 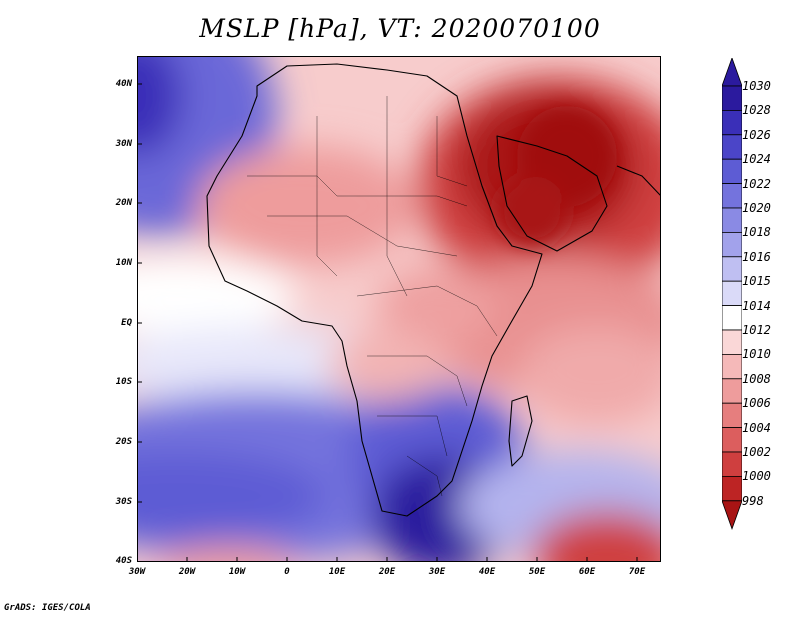 I want to click on lat-label-10n: 10N, so click(x=123, y=263).